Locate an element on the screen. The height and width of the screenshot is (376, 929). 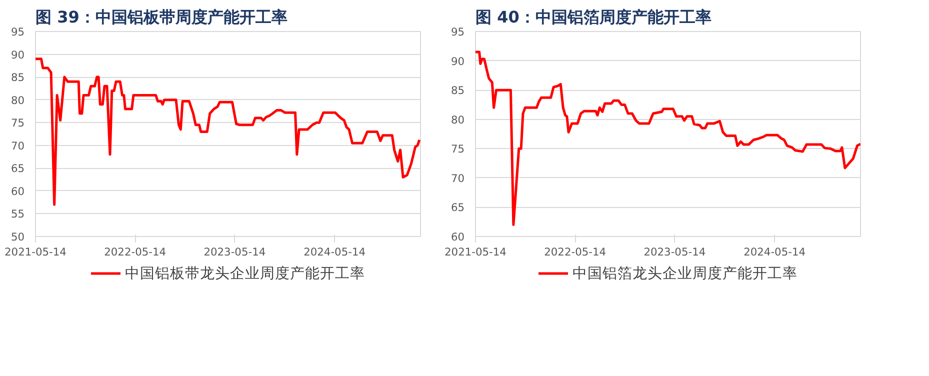
y-tick-label: 55 is located at coordinates (17, 214).